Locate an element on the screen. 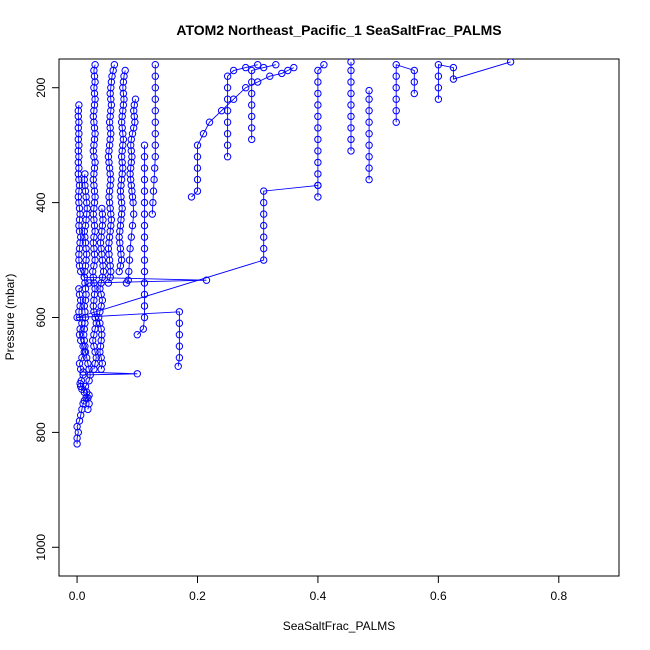  x-tick-label: 0.4 is located at coordinates (318, 596).